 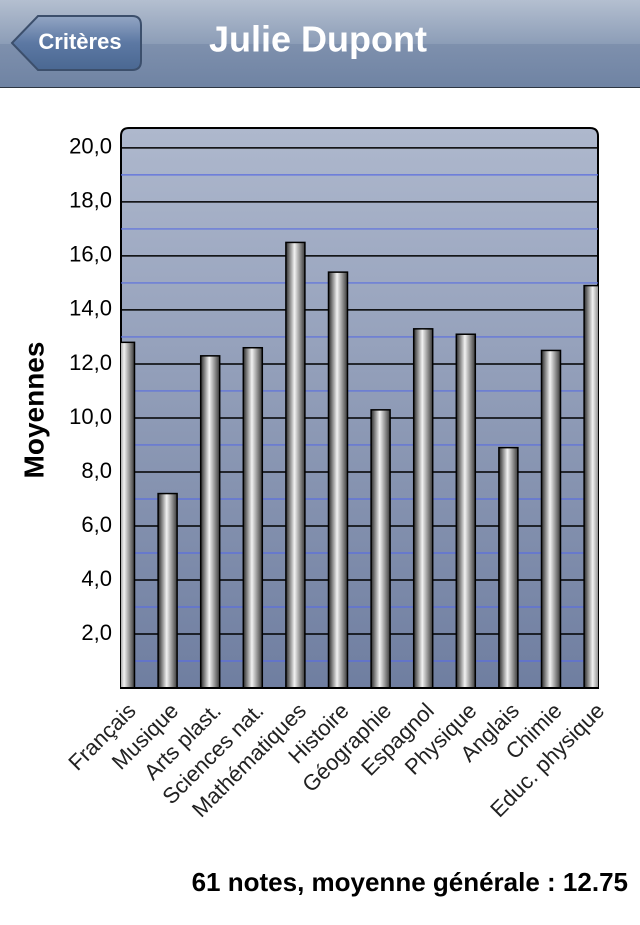 I want to click on footer-summary: 61 notes, moyenne générale : 12.75, so click(x=410, y=882).